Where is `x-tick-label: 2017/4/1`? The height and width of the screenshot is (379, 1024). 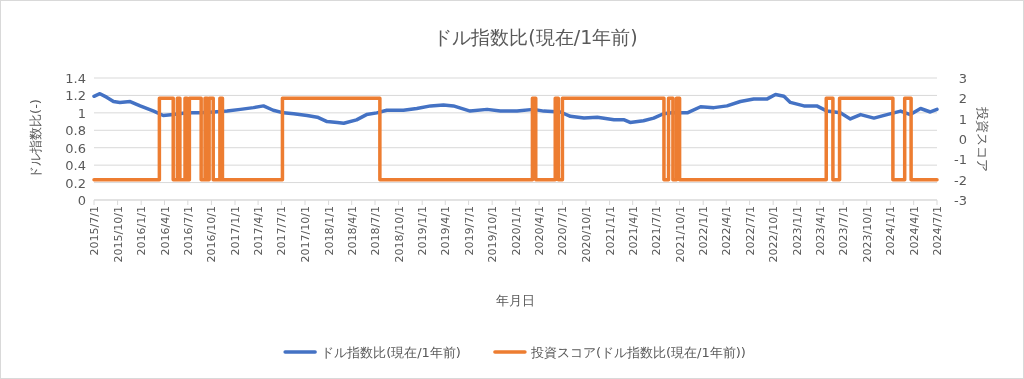 x-tick-label: 2017/4/1 is located at coordinates (259, 231).